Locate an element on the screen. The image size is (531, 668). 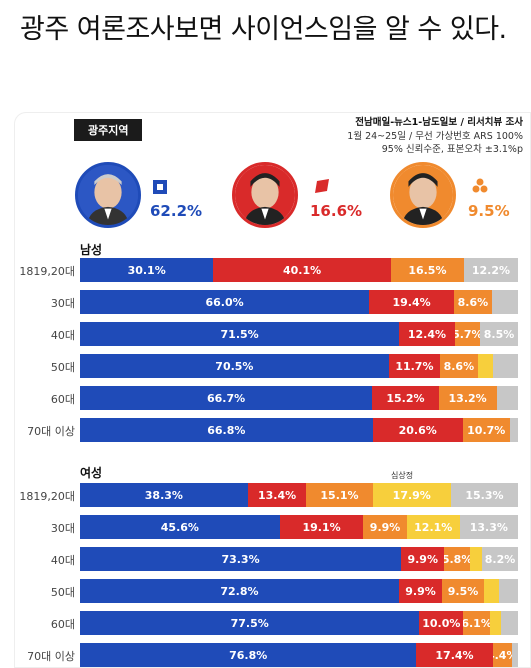
bar-segment: 77.5% is located at coordinates (250, 623).